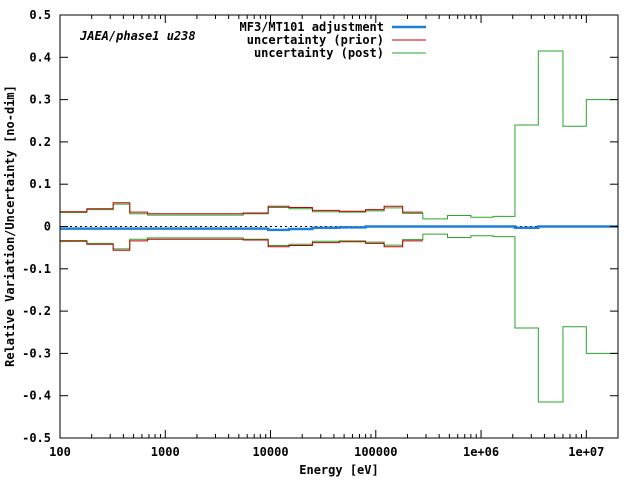  What do you see at coordinates (40, 15) in the screenshot?
I see `y-tick-label: 0.5` at bounding box center [40, 15].